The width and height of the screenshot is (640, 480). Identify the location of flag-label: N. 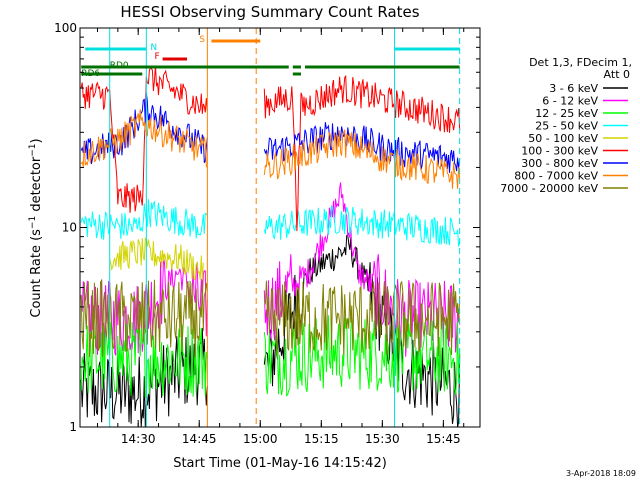
(153, 48).